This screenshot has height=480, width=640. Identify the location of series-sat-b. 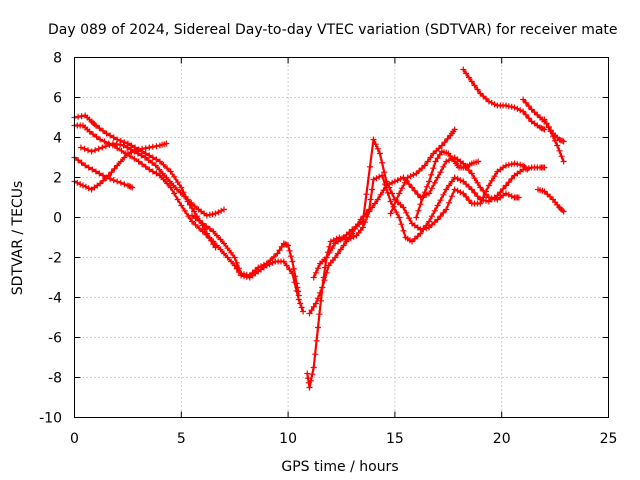
(189, 218).